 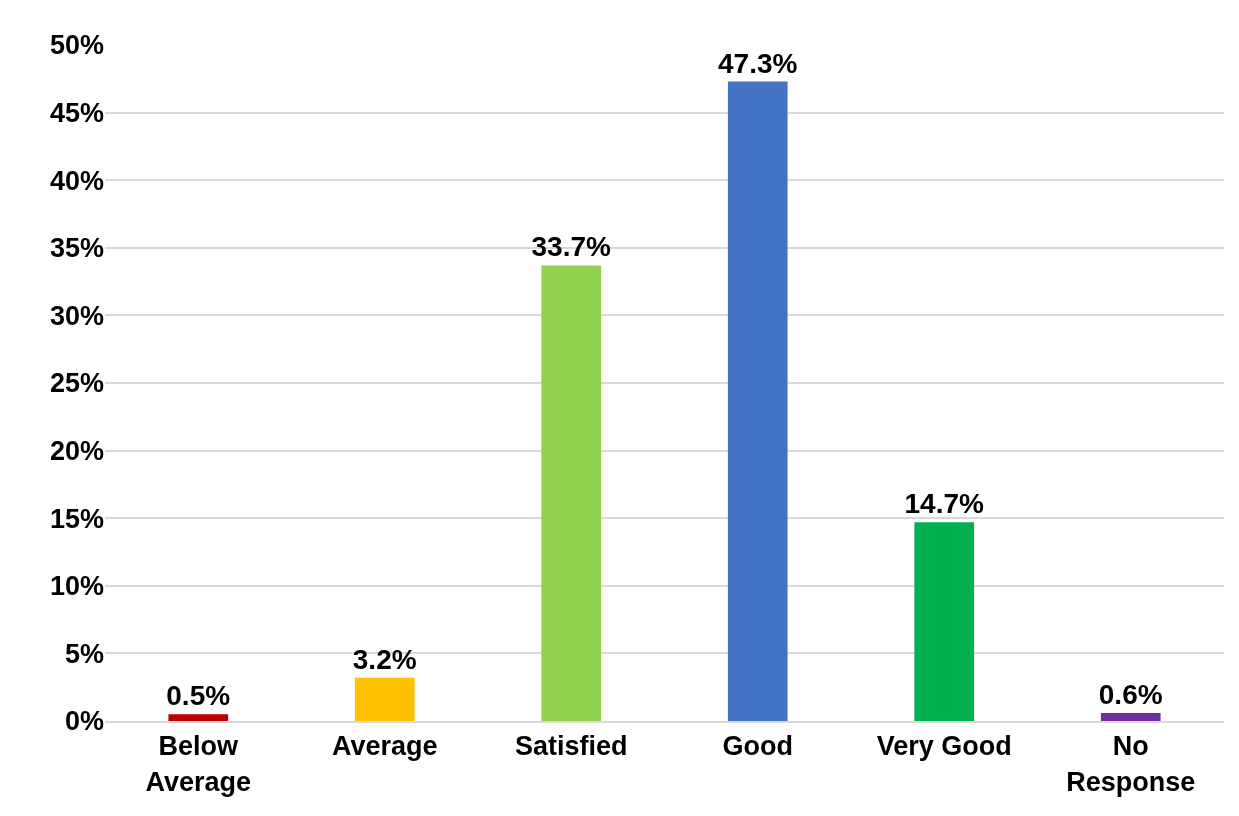 What do you see at coordinates (76, 586) in the screenshot?
I see `y-tick-label: 10%` at bounding box center [76, 586].